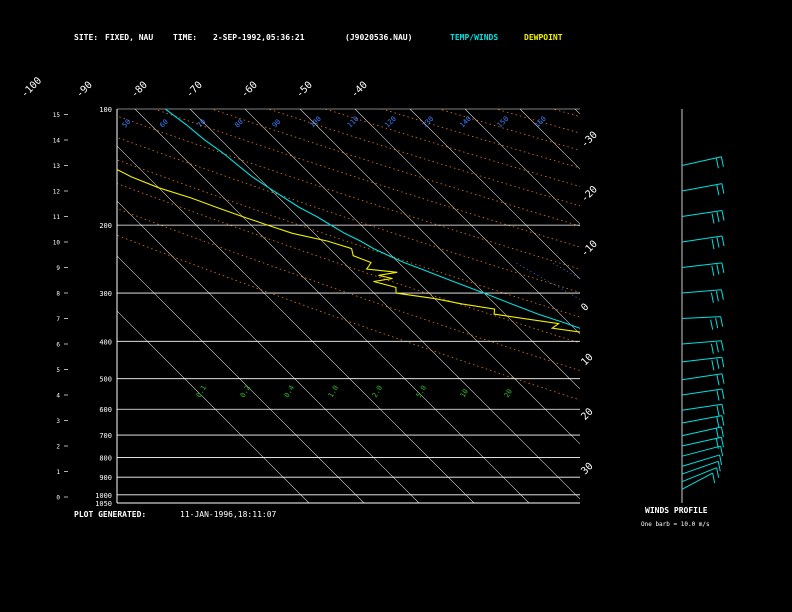 The image size is (792, 612). I want to click on height-label: 10, so click(57, 243).